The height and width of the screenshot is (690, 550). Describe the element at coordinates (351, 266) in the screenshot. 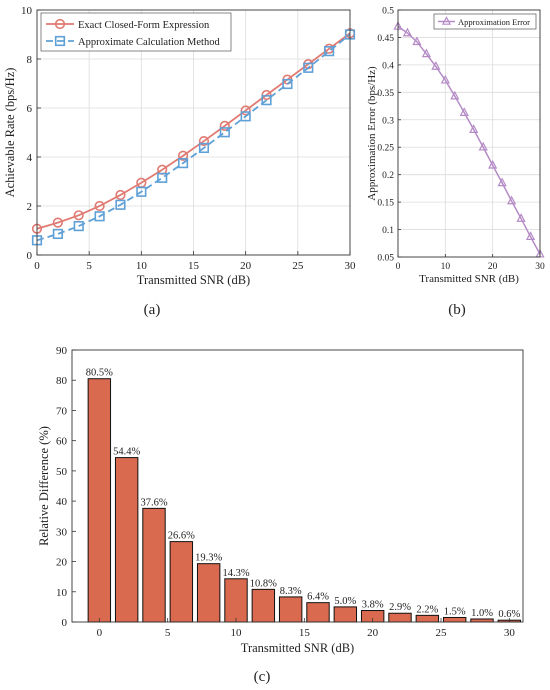

I see `panel-a-xtick-label: 30` at that location.